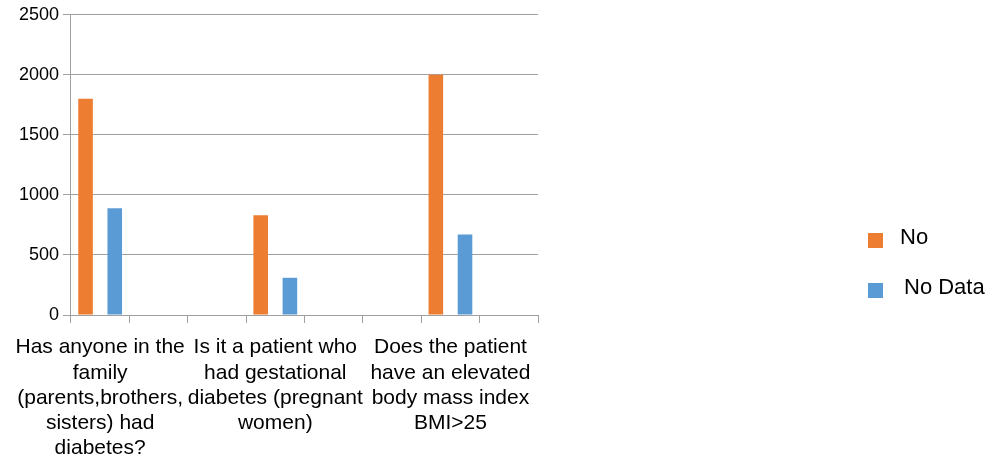 The width and height of the screenshot is (1008, 473). Describe the element at coordinates (100, 396) in the screenshot. I see `x-tick-label: Has anyone in the family (parents,brothers, sisters) had diabetes?` at that location.